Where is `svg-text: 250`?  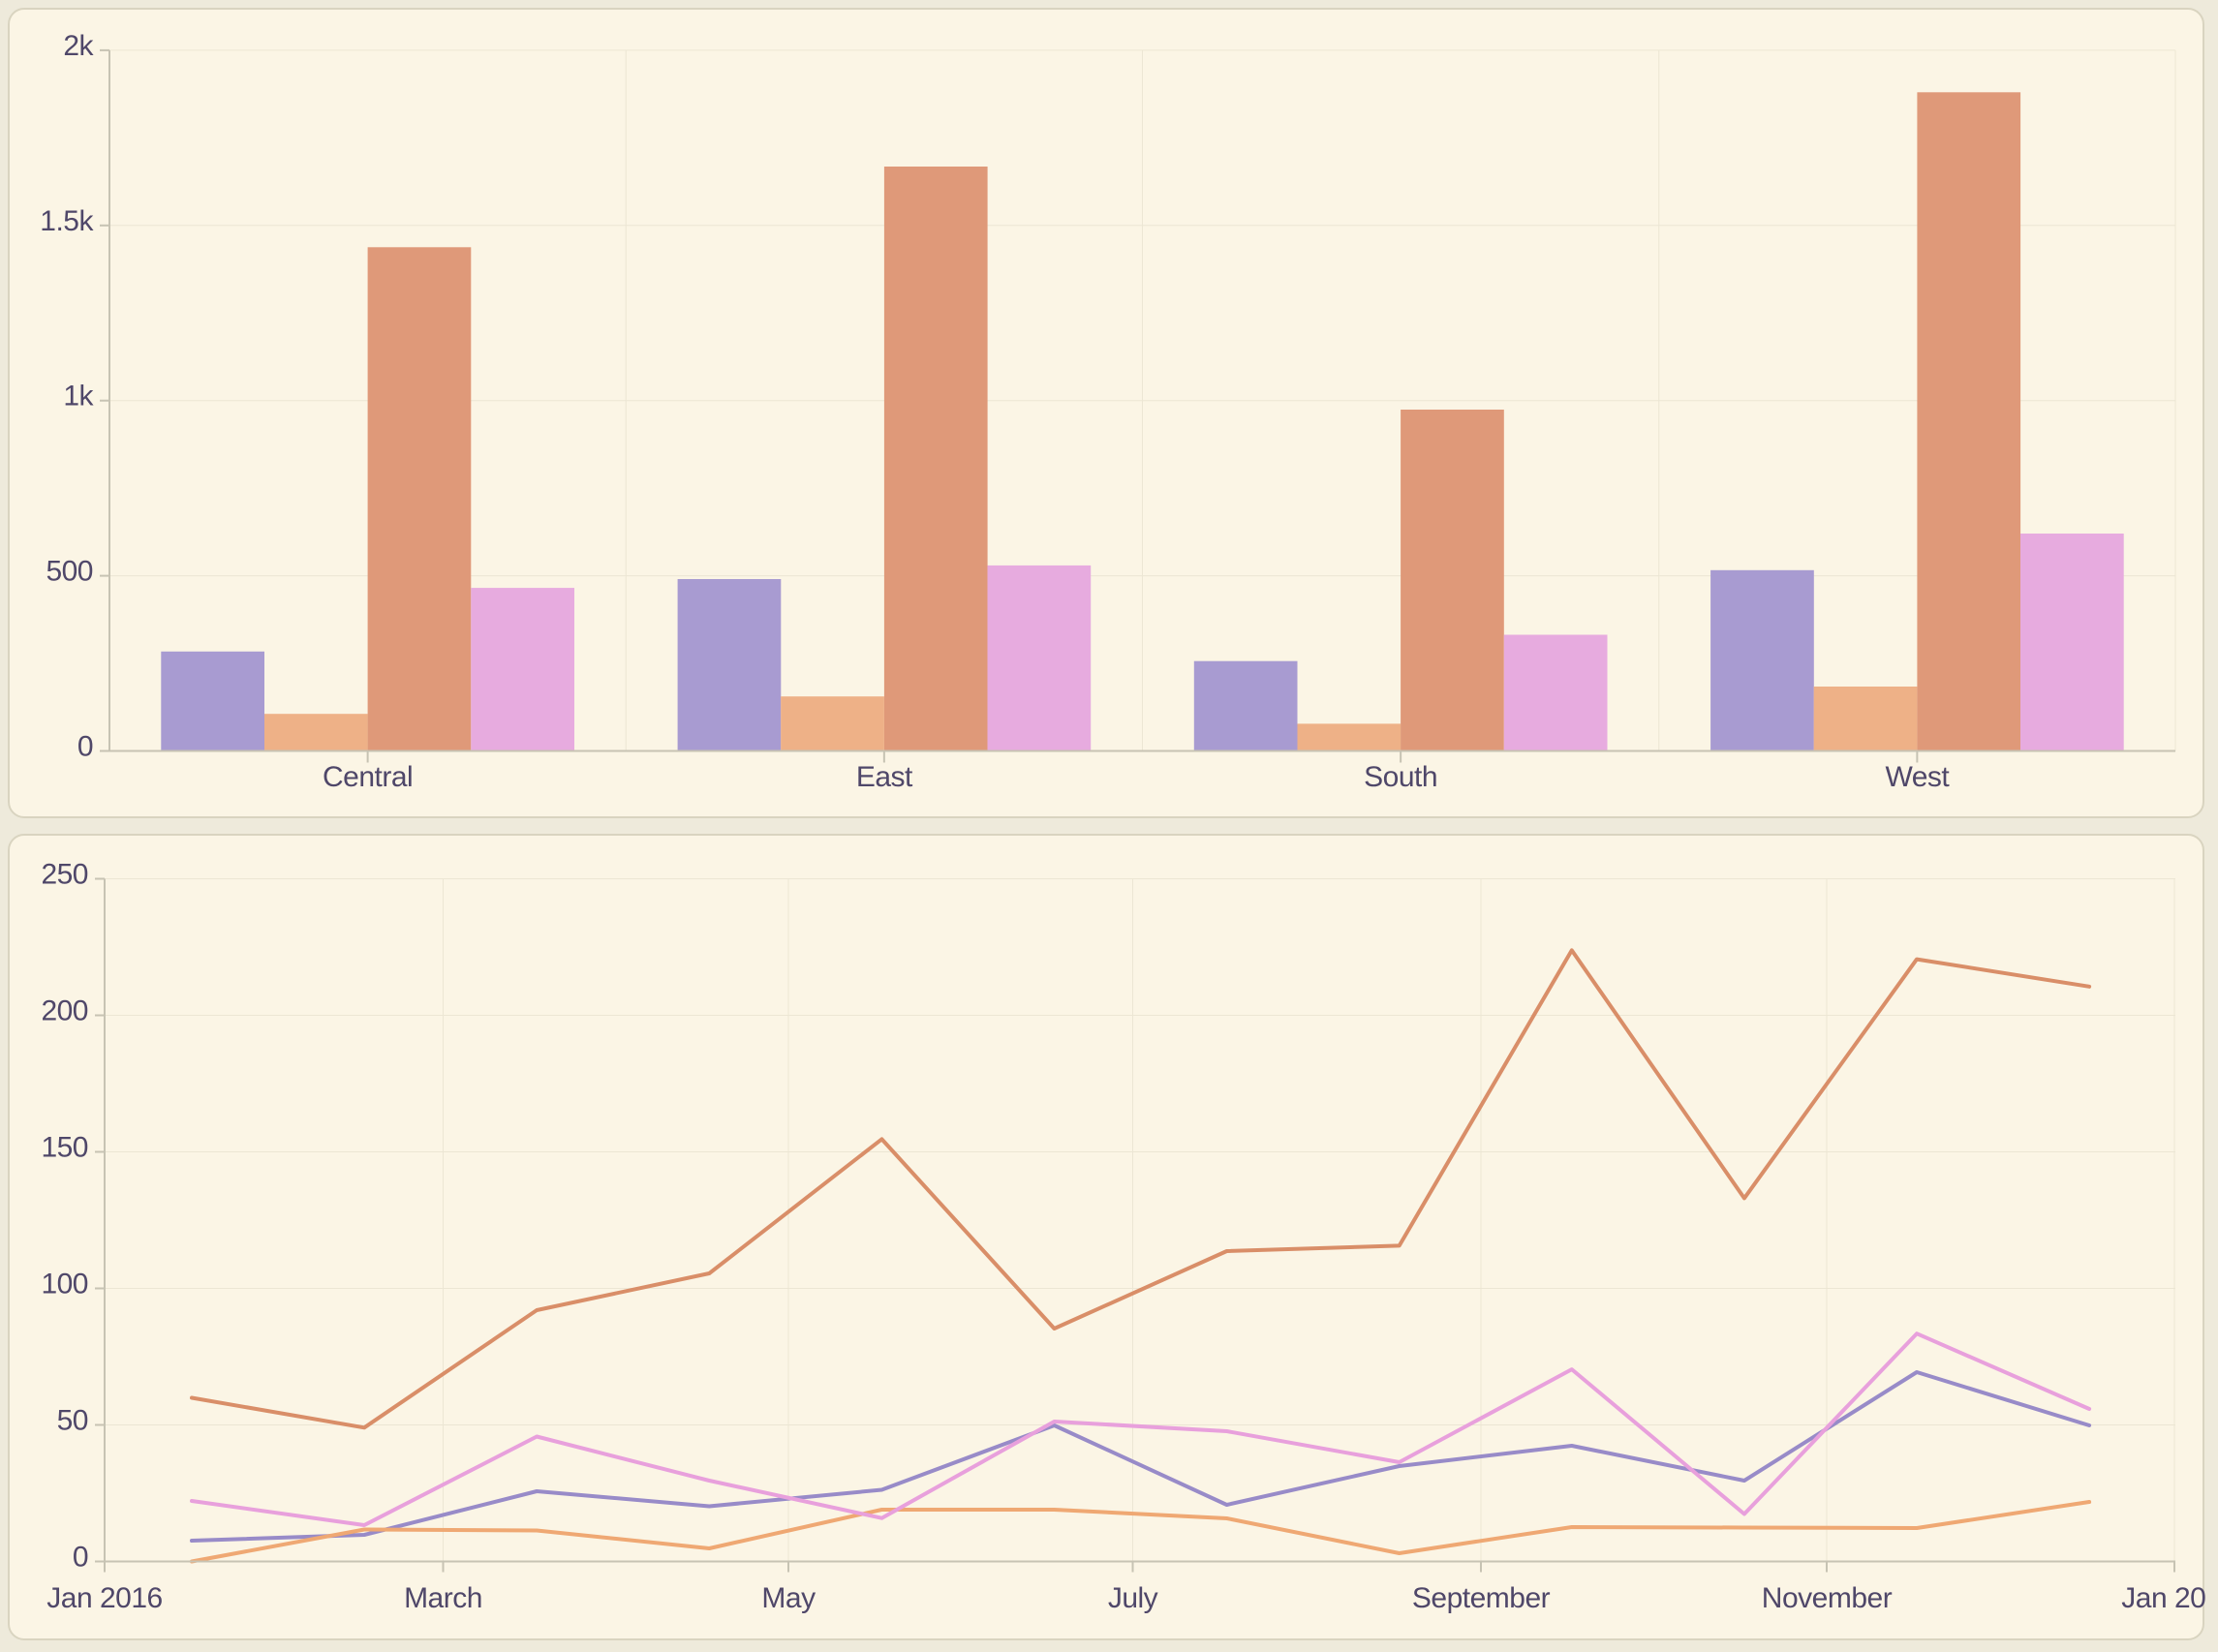 svg-text: 250 is located at coordinates (64, 875).